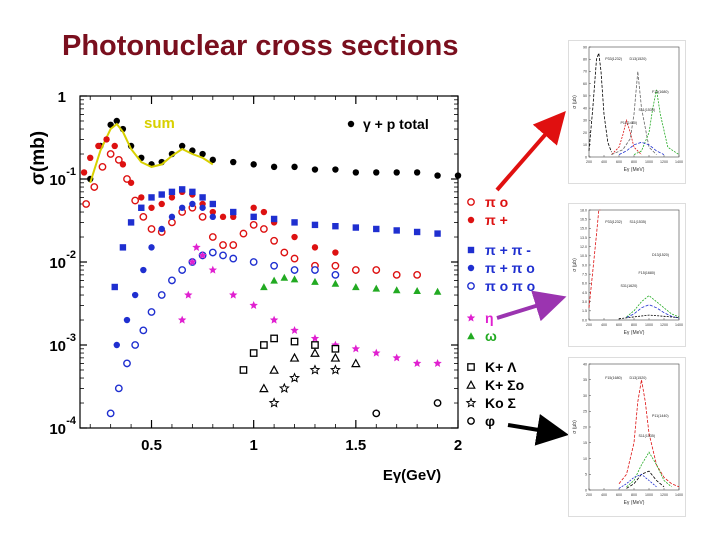  Describe the element at coordinates (412, 475) in the screenshot. I see `x-axis-label: Eγ(GeV)` at that location.